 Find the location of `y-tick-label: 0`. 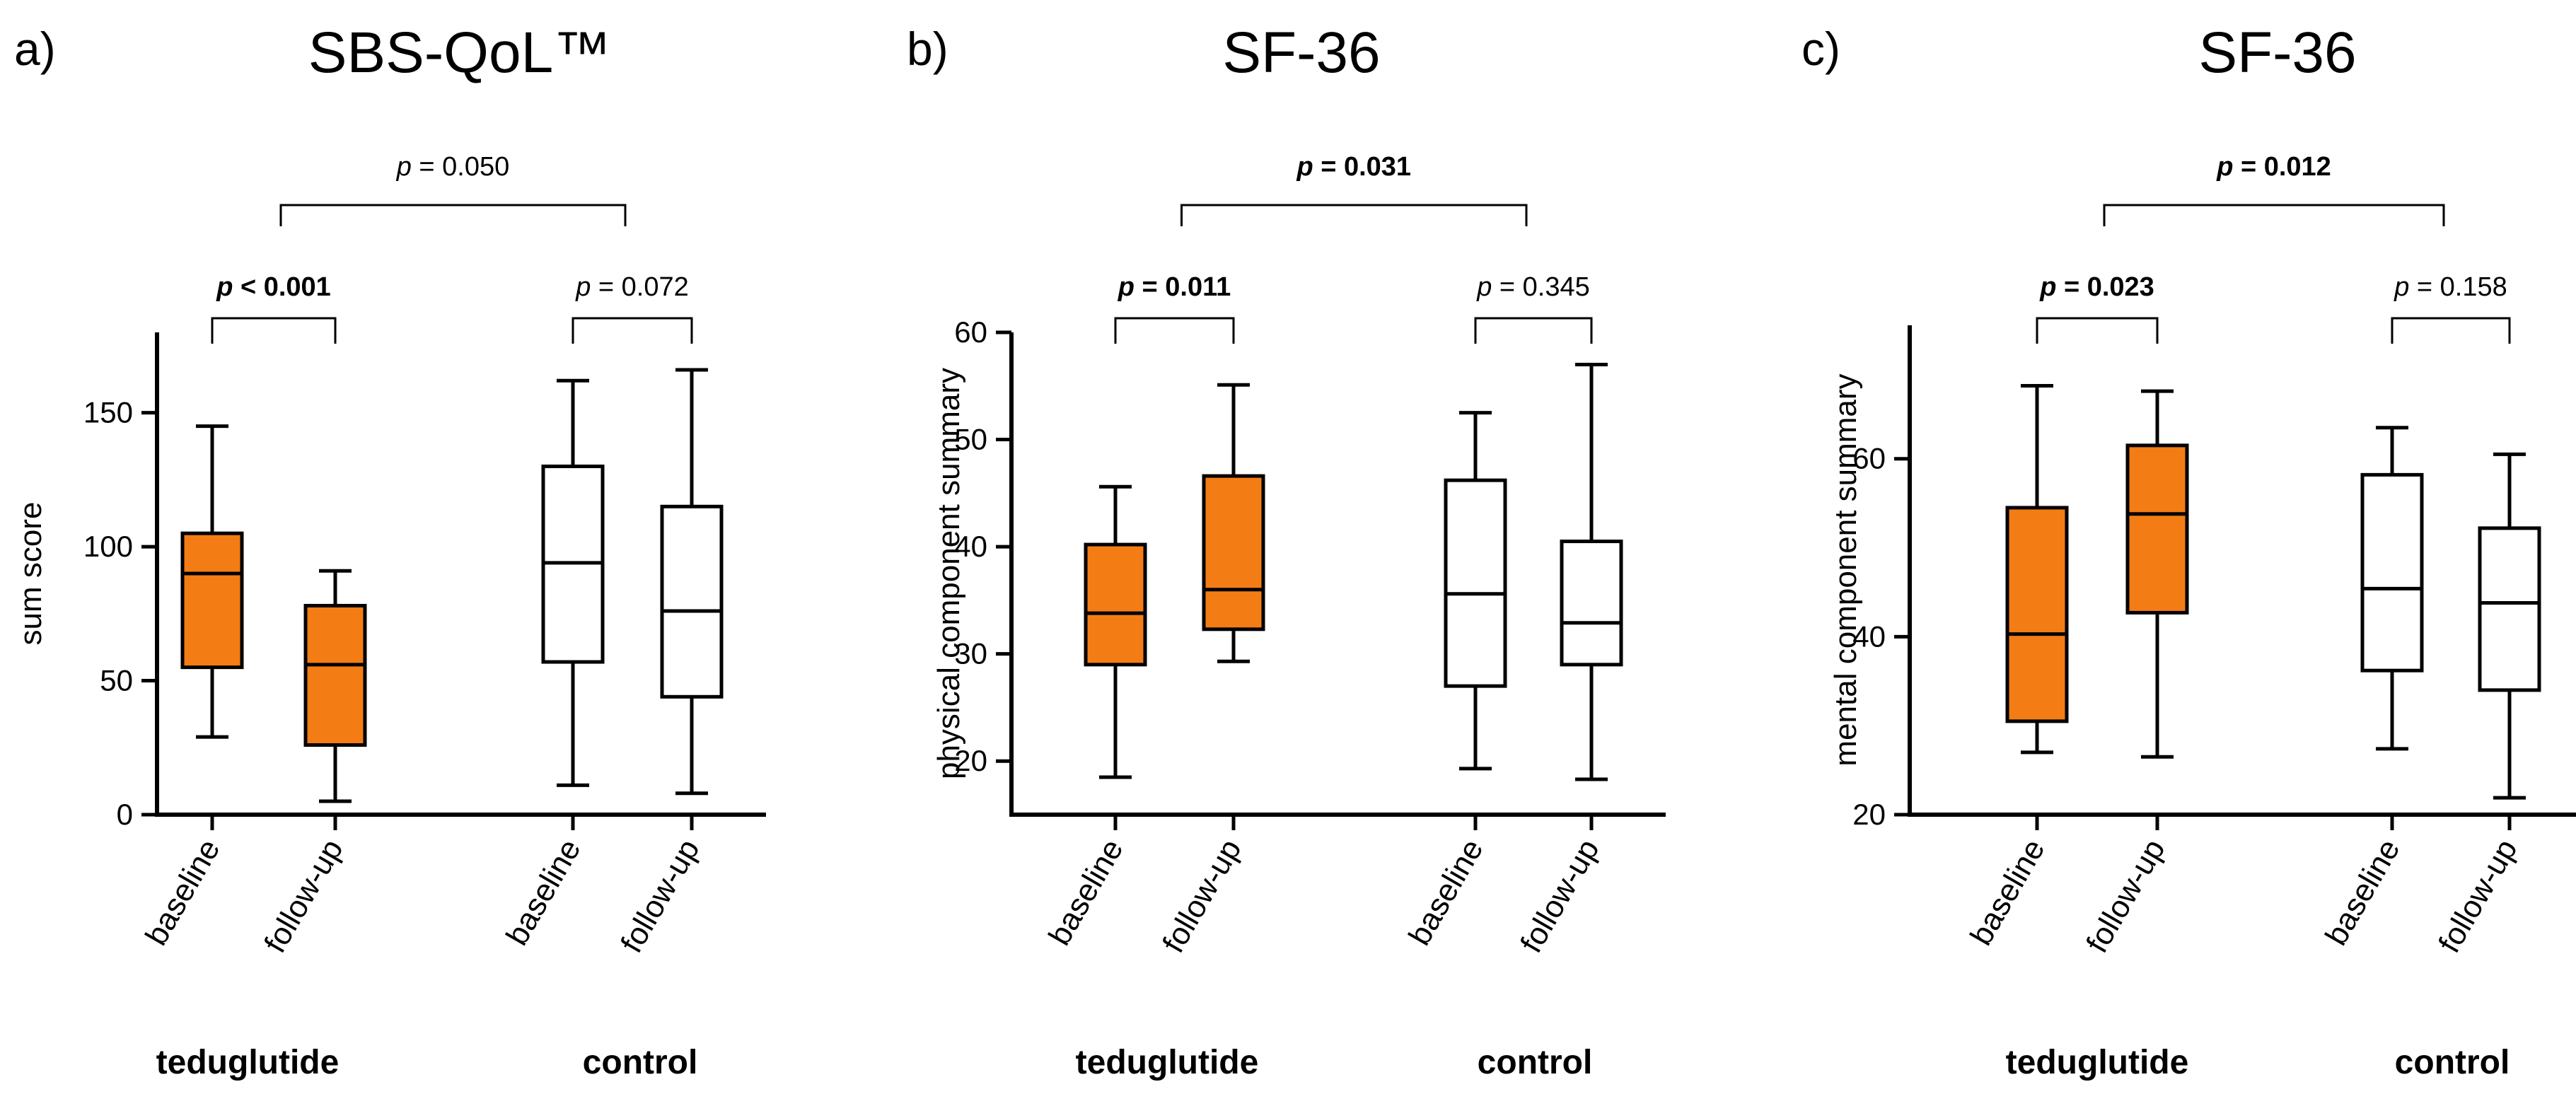

y-tick-label: 0 is located at coordinates (125, 815).